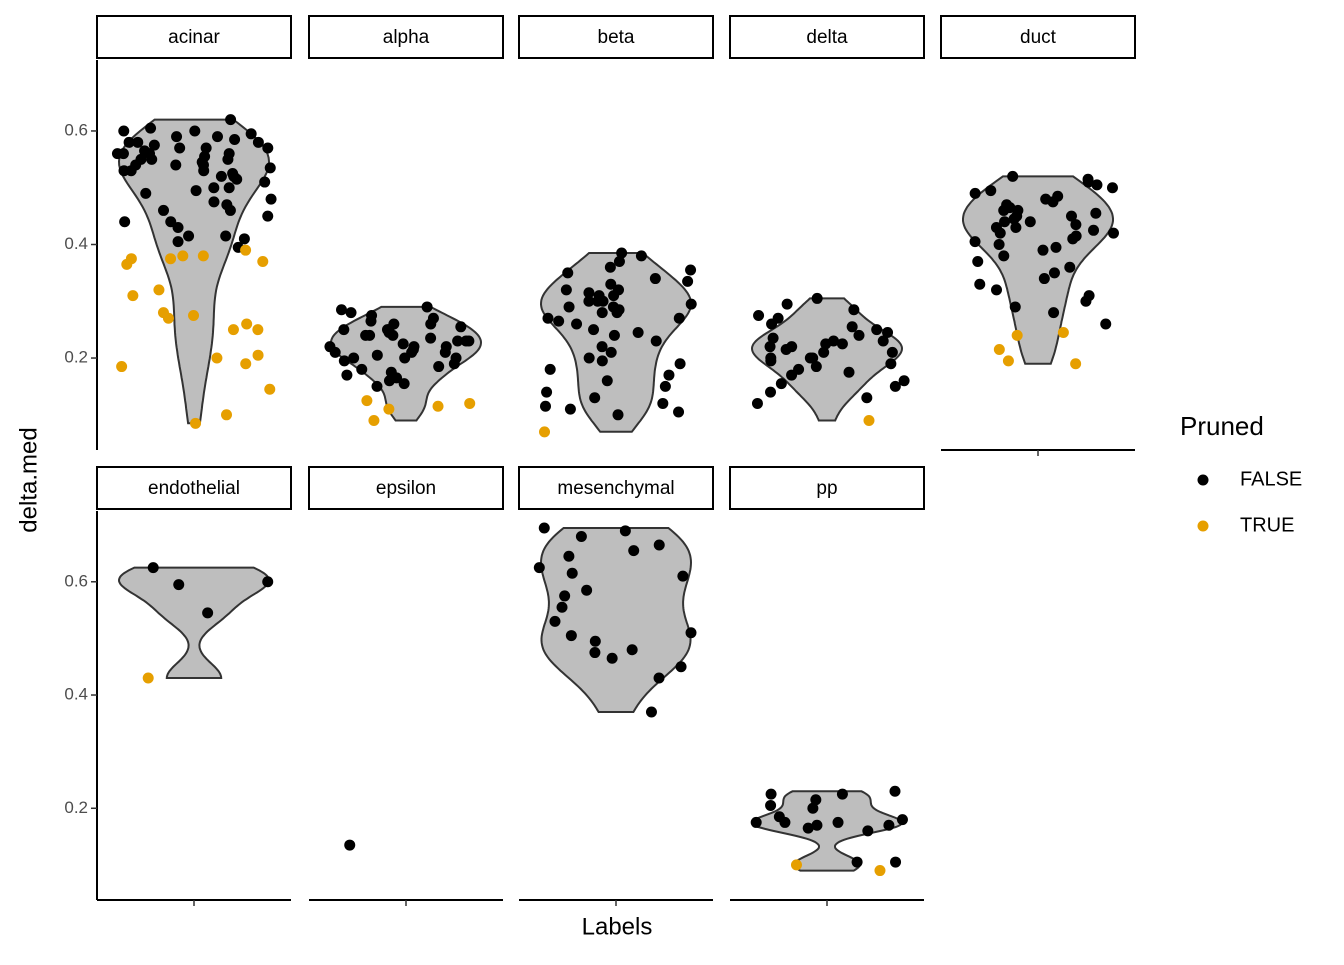 The height and width of the screenshot is (965, 1344). I want to click on facet-label: endothelial, so click(194, 488).